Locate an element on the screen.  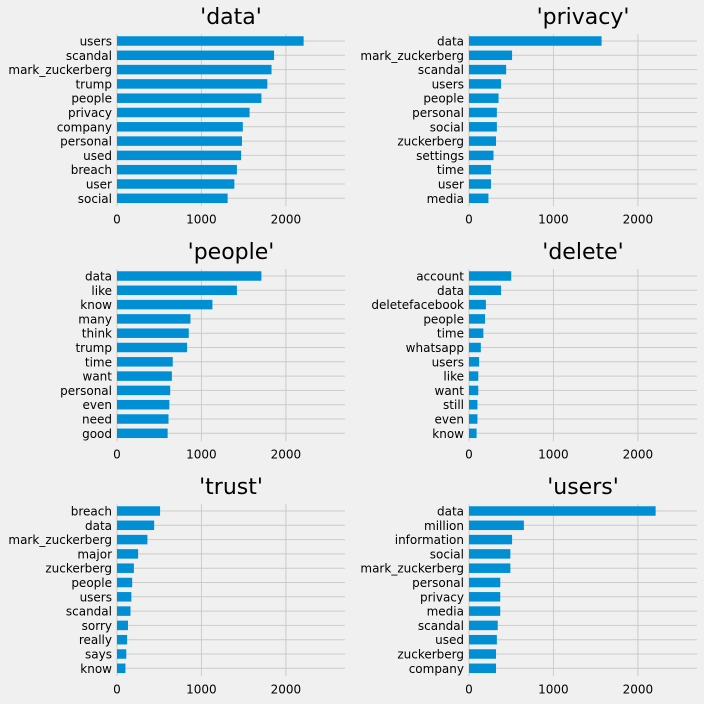
y-tick-label: used is located at coordinates (97, 156).